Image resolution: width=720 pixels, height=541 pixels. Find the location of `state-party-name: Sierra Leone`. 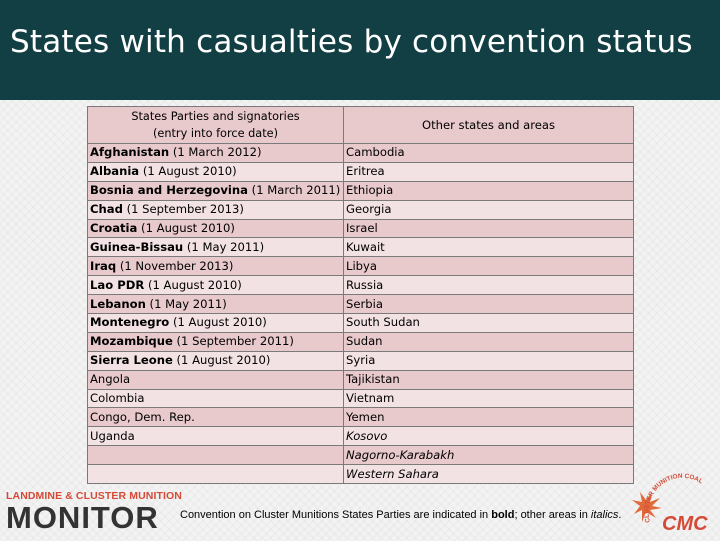

state-party-name: Sierra Leone is located at coordinates (131, 360).